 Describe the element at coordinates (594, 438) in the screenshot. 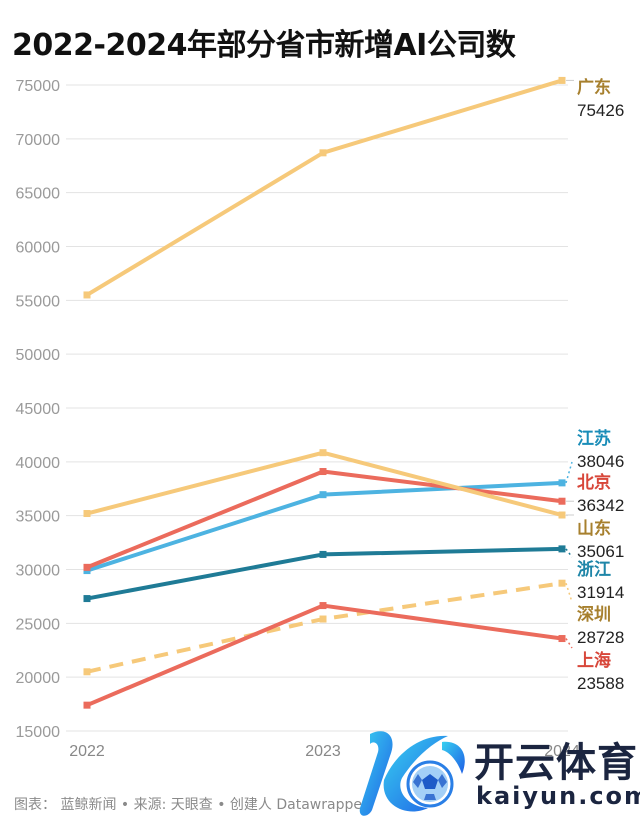

I see `series-name-label: 江苏` at that location.